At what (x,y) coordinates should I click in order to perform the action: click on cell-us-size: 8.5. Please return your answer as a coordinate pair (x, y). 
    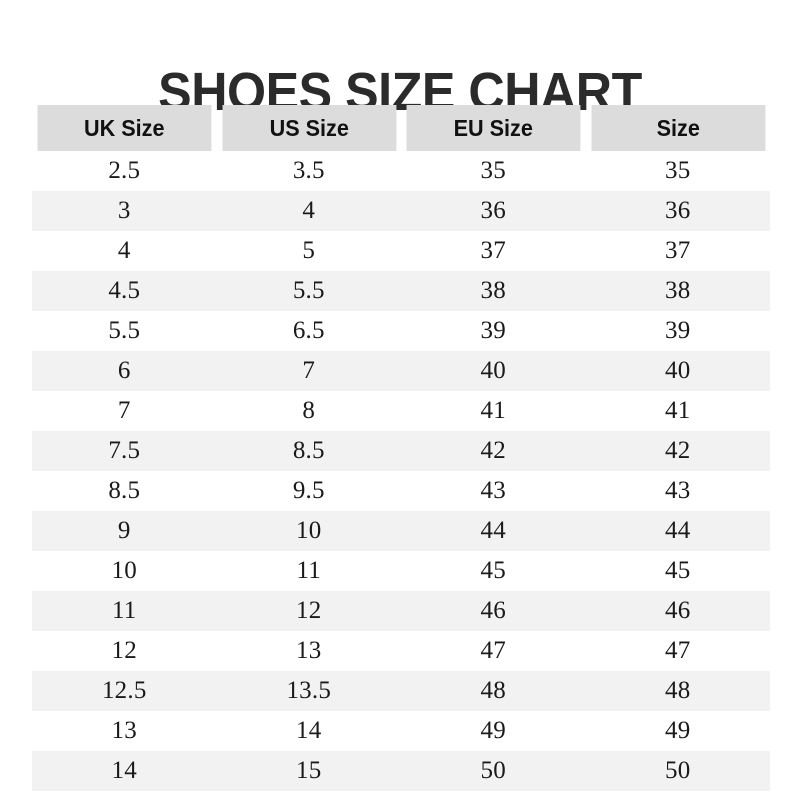
    Looking at the image, I should click on (308, 451).